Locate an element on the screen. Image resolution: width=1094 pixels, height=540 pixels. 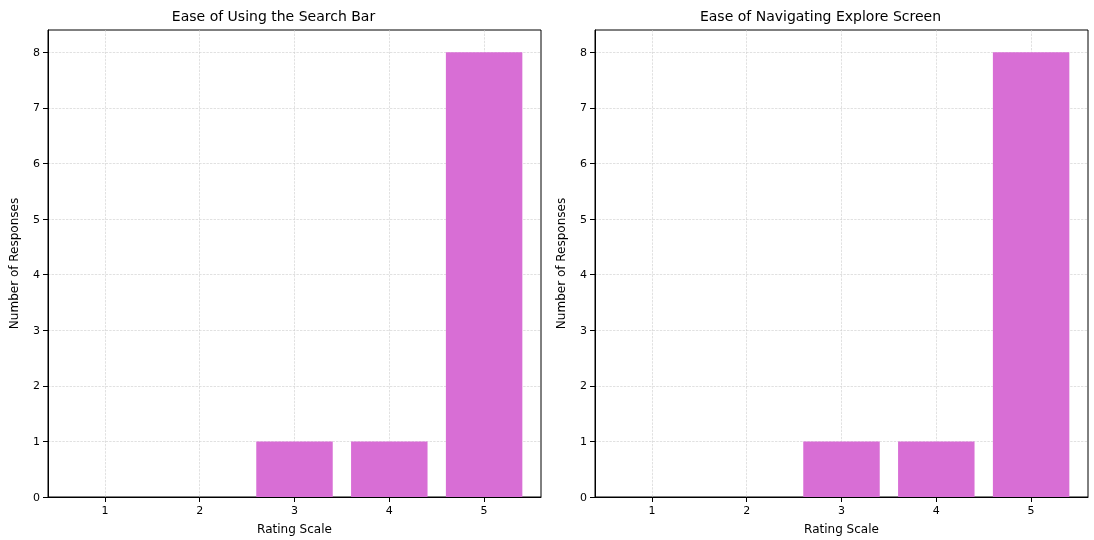
chart-title: Ease of Using the Search Bar is located at coordinates (273, 16).